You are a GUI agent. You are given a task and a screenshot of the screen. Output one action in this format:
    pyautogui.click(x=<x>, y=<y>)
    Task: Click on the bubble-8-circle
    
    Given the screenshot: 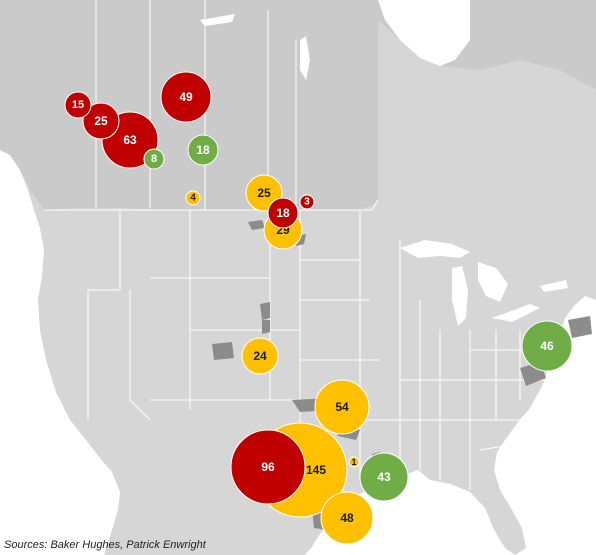 What is the action you would take?
    pyautogui.click(x=154, y=159)
    